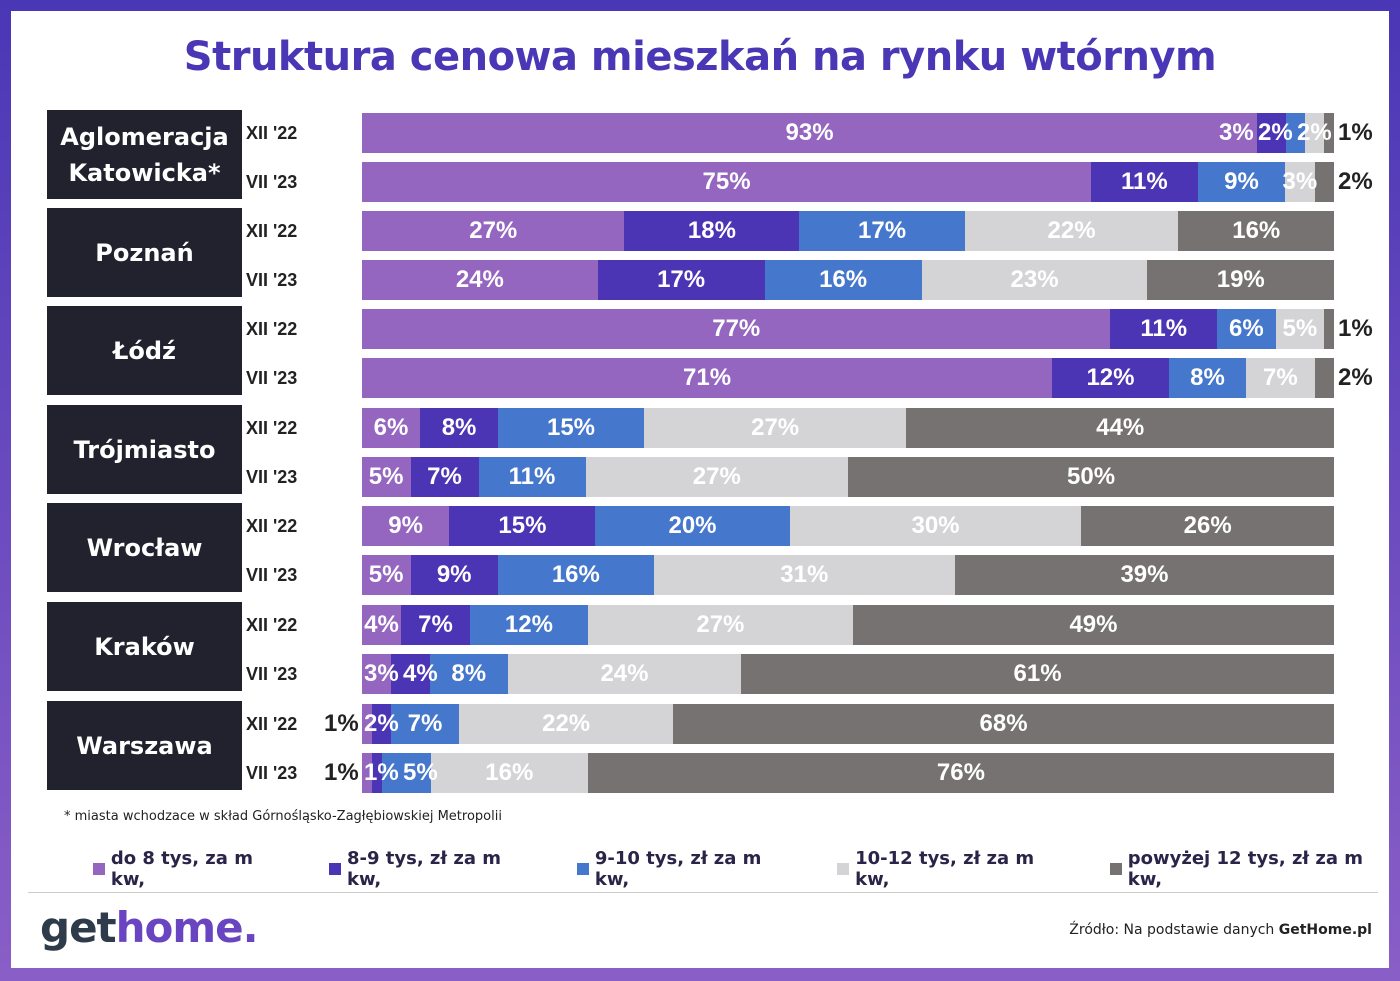  Describe the element at coordinates (1325, 930) in the screenshot. I see `source-brand: GetHome.pl` at that location.